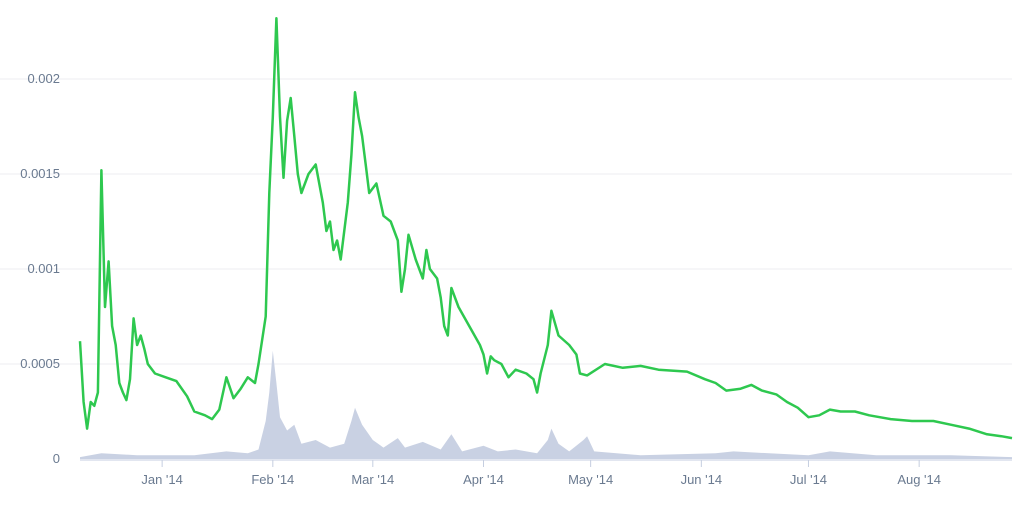 This screenshot has height=511, width=1024. I want to click on y-tick-label: 0.001, so click(43, 268).